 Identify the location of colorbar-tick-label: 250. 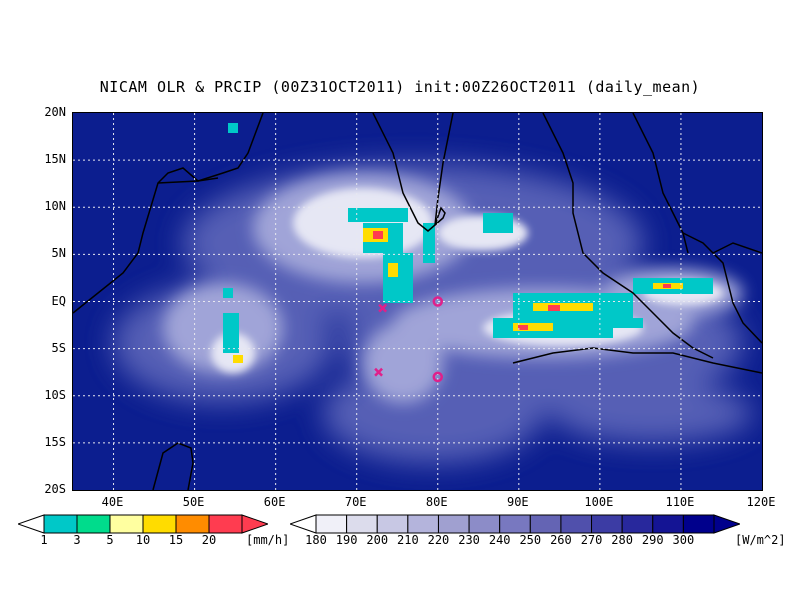
(530, 540).